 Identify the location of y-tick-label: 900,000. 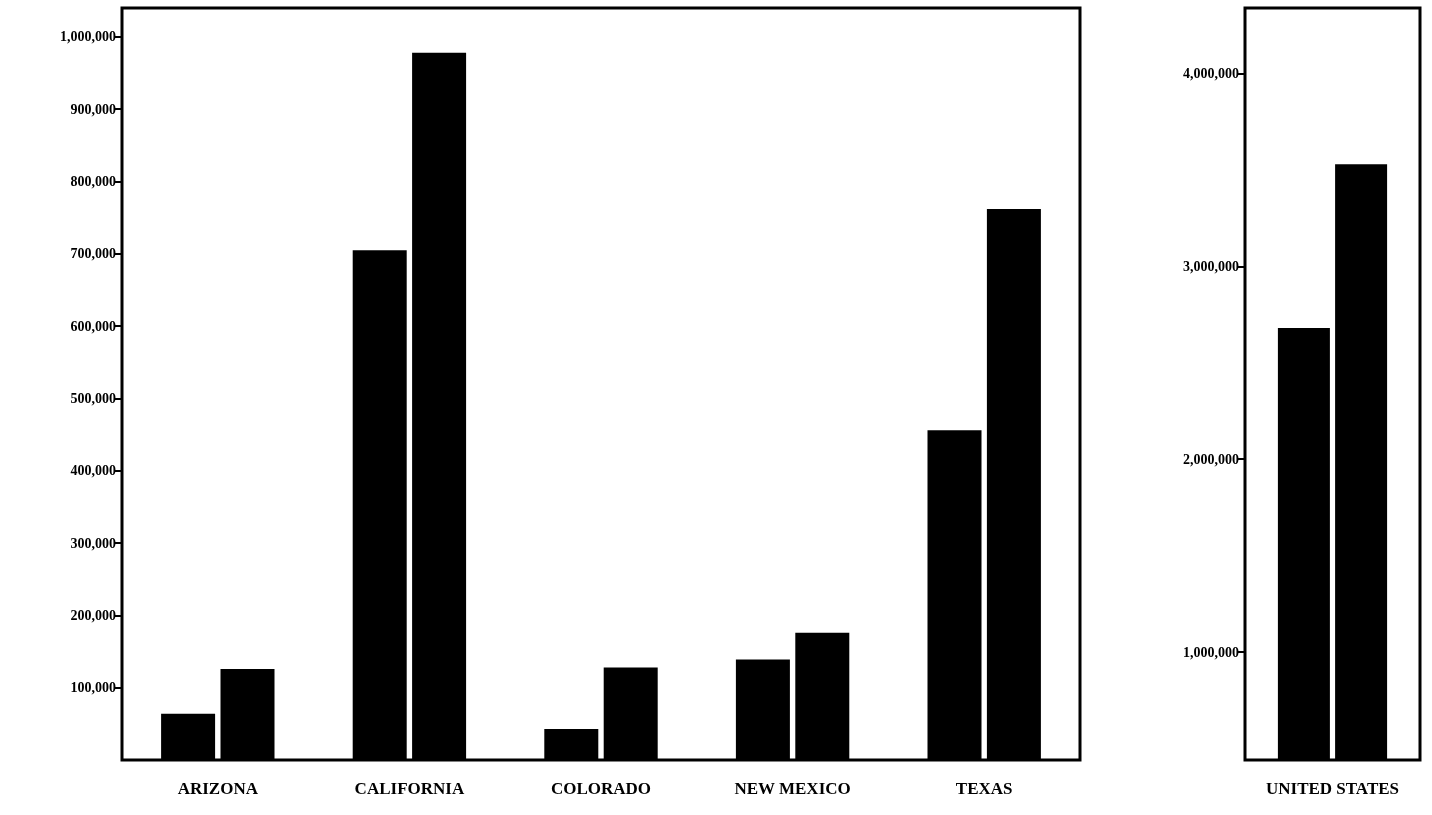
(93, 109).